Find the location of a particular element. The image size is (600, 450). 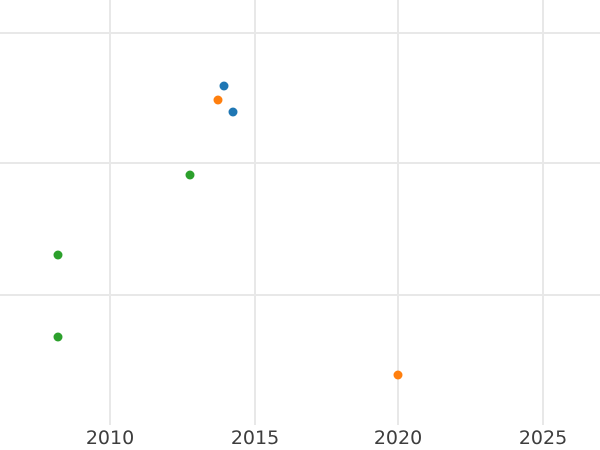

x-tick-label: 2010 is located at coordinates (110, 438).